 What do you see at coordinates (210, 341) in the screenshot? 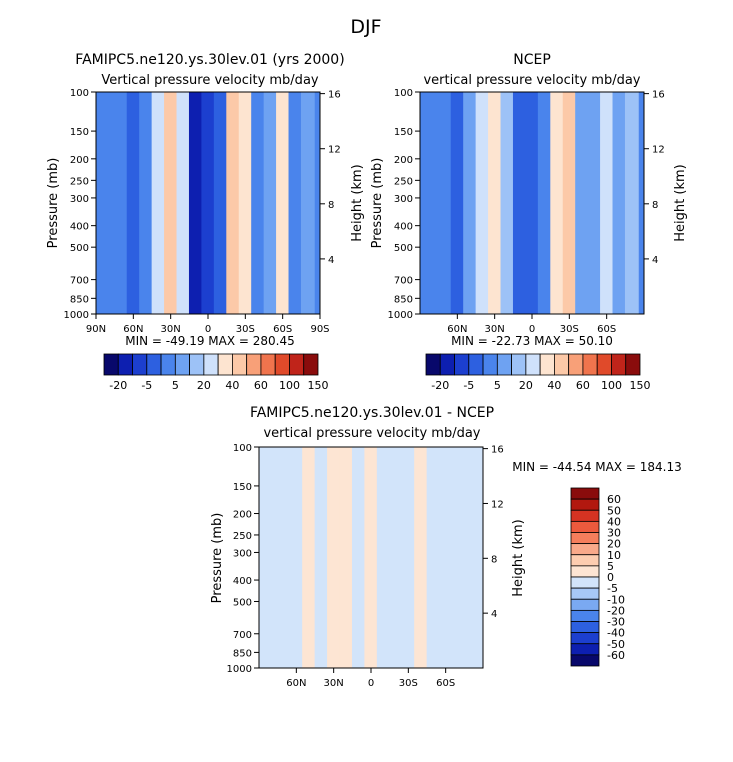
I see `panel-model-stats: MIN = -49.19 MAX = 280.45` at bounding box center [210, 341].